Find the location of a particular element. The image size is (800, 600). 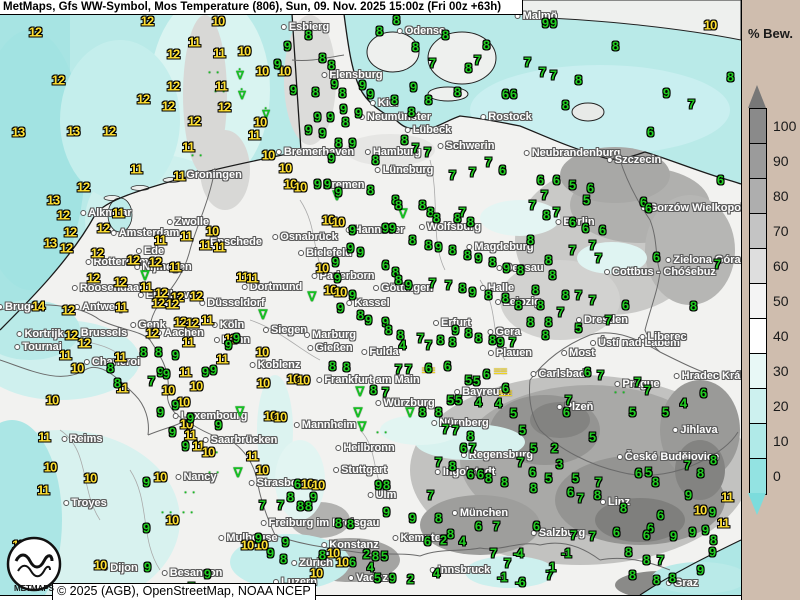

temp-value: 1 is located at coordinates (552, 567).